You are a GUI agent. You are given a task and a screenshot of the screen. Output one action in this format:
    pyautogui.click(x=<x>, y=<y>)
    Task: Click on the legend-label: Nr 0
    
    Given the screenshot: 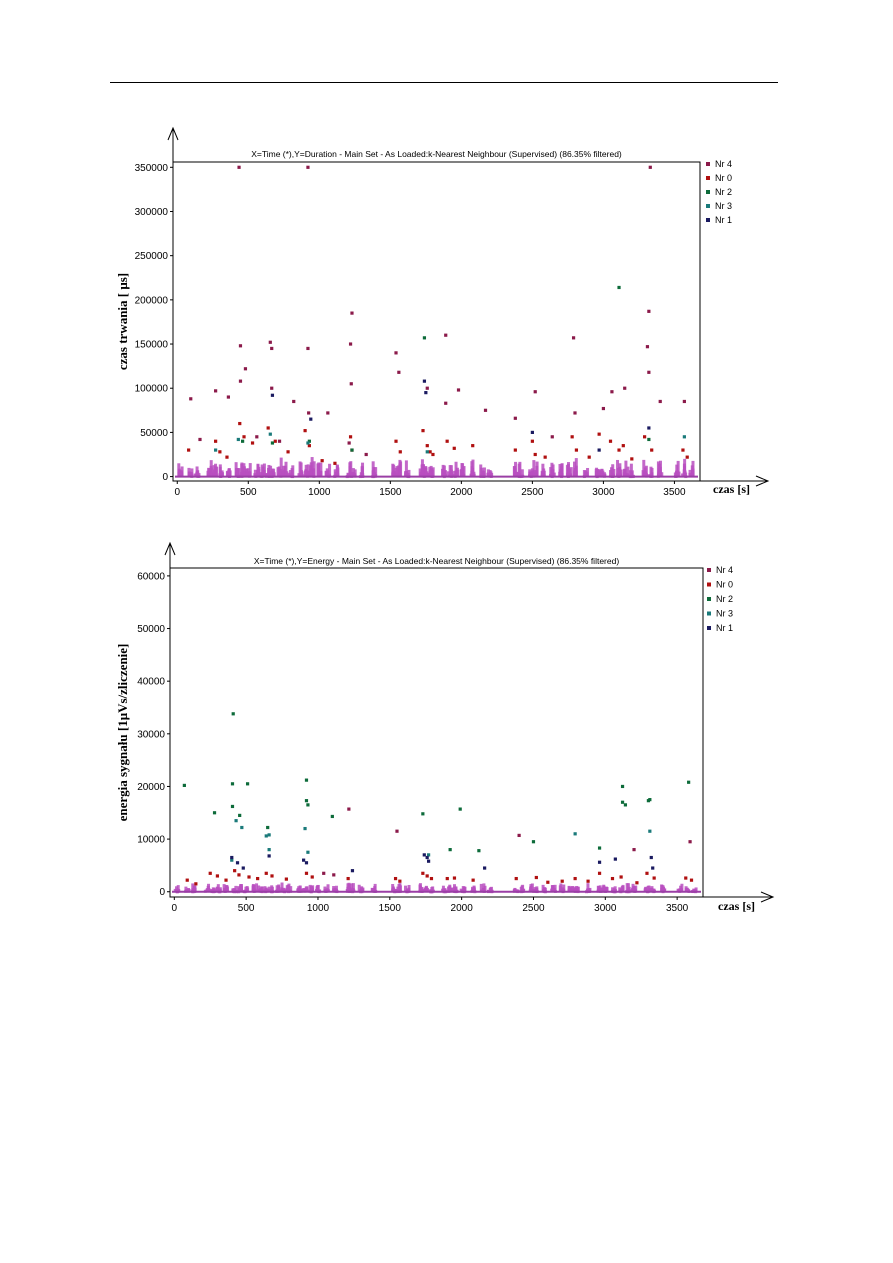 What is the action you would take?
    pyautogui.click(x=724, y=585)
    